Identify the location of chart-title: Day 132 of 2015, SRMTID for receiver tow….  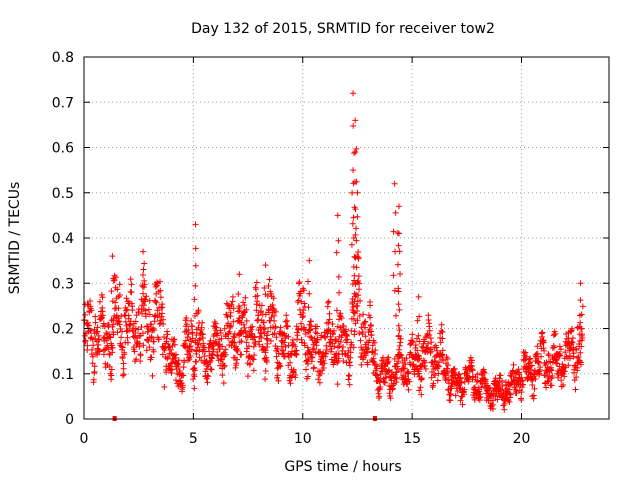
(343, 29).